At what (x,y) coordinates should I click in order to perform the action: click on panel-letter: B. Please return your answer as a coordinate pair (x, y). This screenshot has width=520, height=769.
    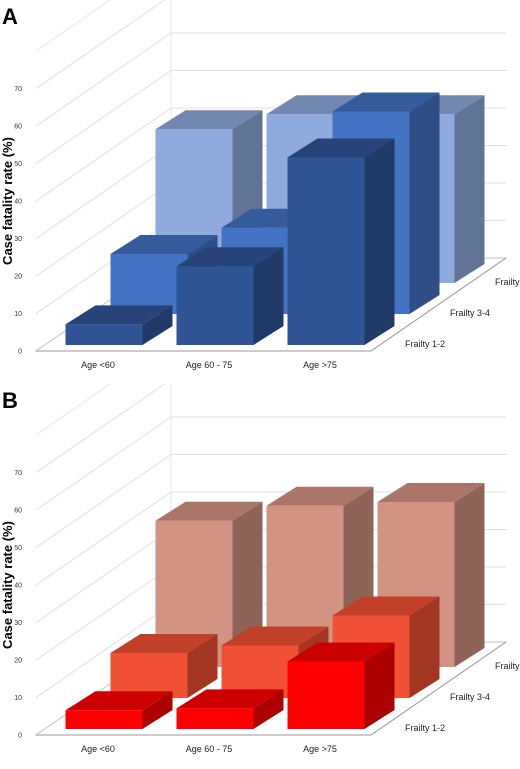
    Looking at the image, I should click on (10, 400).